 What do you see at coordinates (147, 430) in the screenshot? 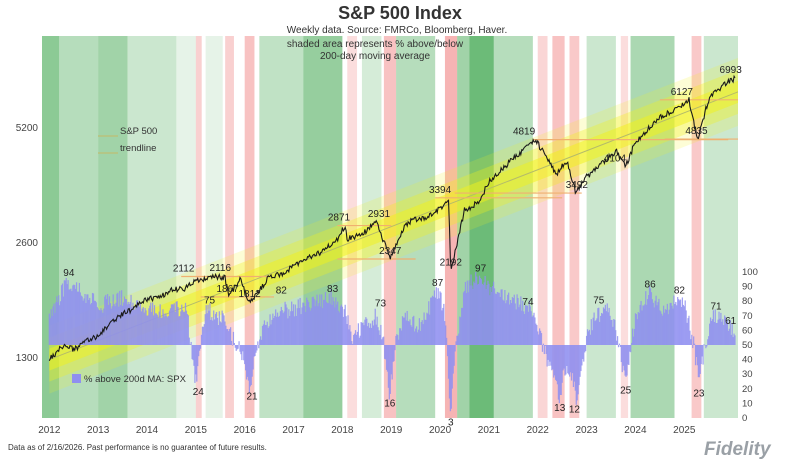
I see `x-tick-2014: 2014` at bounding box center [147, 430].